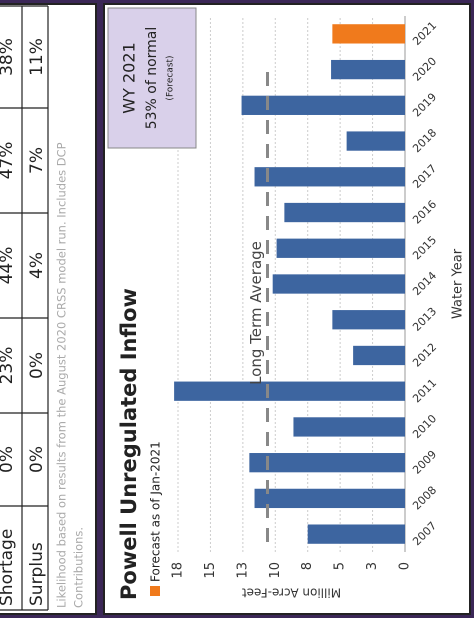 This screenshot has width=474, height=618. Describe the element at coordinates (178, 570) in the screenshot. I see `y-tick-label: 18` at that location.